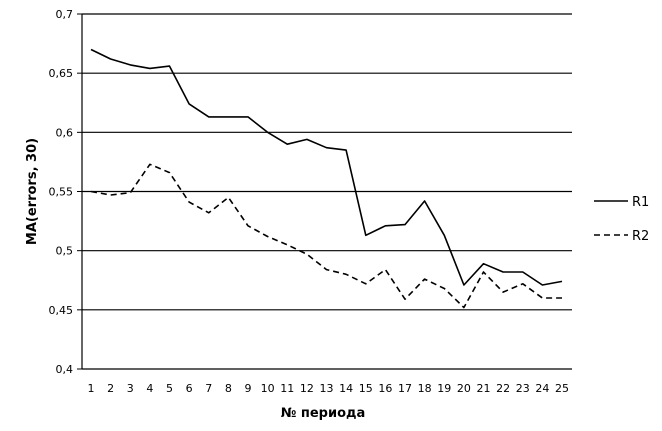 The image size is (662, 431). I want to click on y-tick-label: 0,45, so click(61, 310).